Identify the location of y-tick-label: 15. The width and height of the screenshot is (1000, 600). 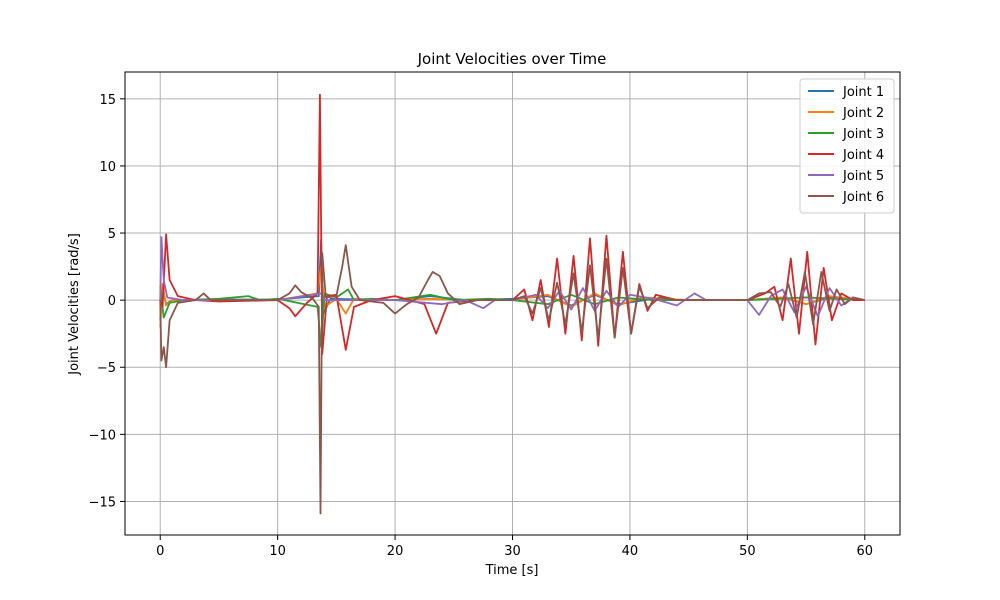
(107, 100).